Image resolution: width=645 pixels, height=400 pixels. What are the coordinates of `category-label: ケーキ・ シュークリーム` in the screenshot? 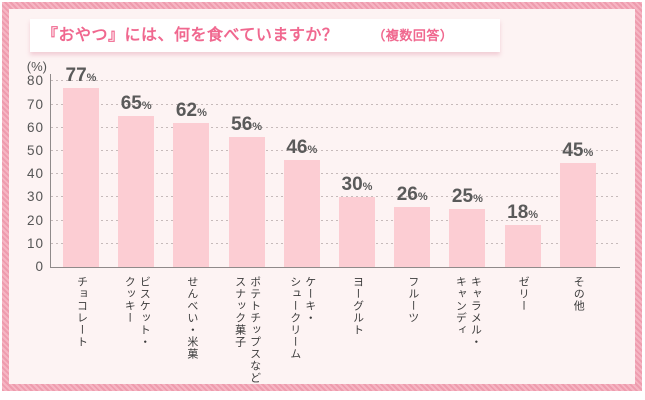 It's located at (302, 318).